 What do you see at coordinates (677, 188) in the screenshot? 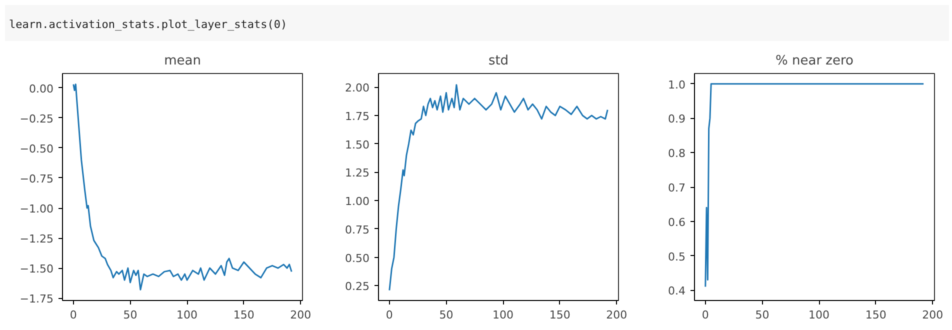
I see `y-tick-label: 0.7` at bounding box center [677, 188].